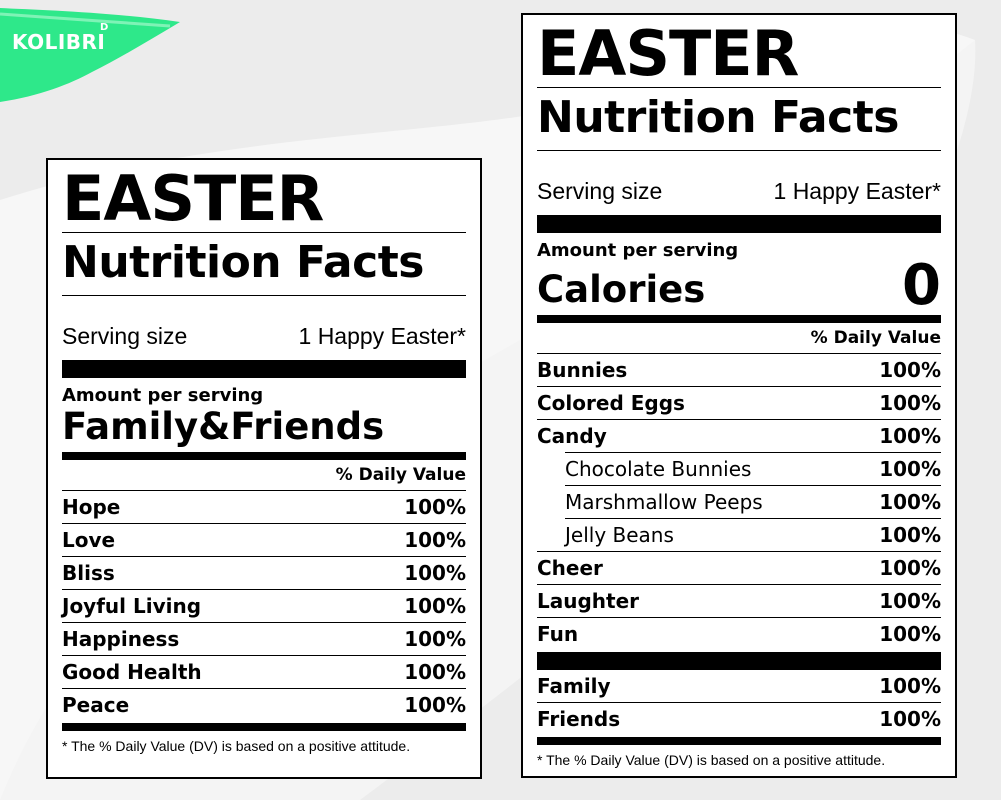 The width and height of the screenshot is (1001, 800). What do you see at coordinates (264, 539) in the screenshot?
I see `table-row: Love 100%` at bounding box center [264, 539].